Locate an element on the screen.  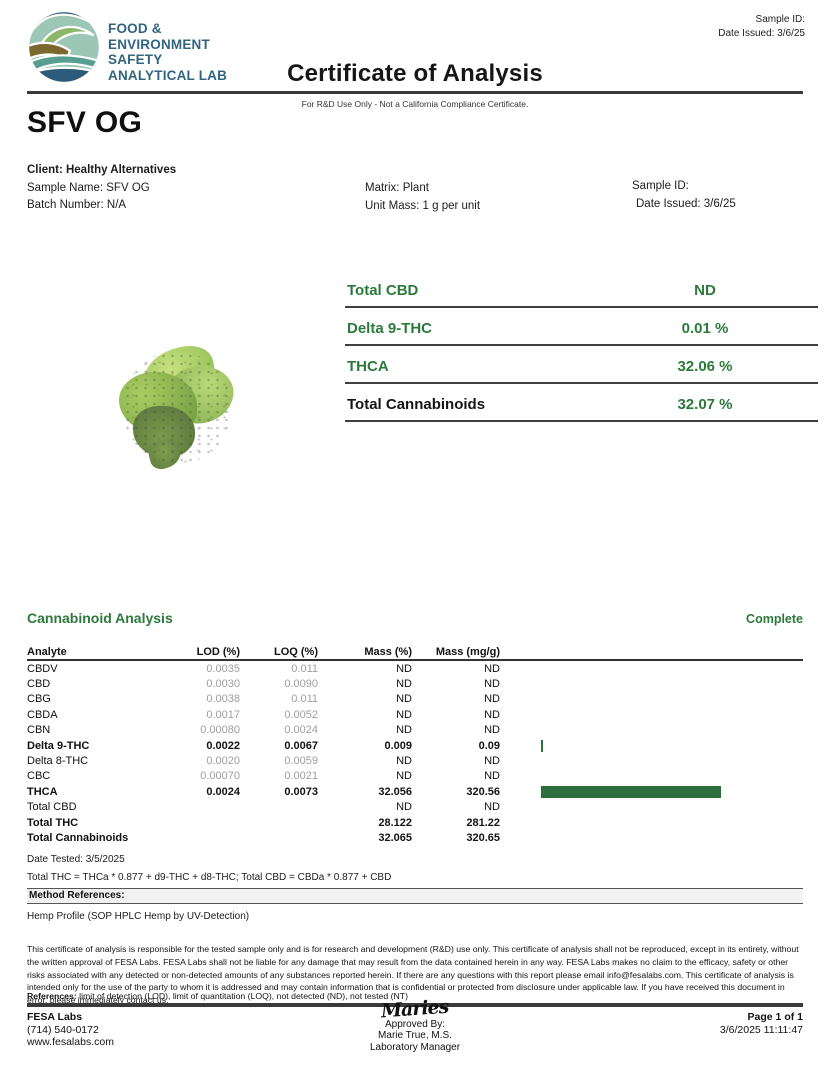
analysis-row: Total Cannabinoids 32.065 320.65 is located at coordinates (415, 837).